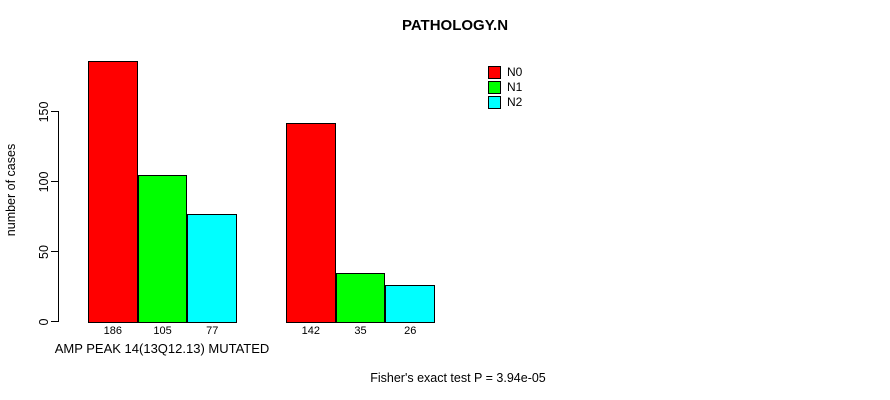 The image size is (890, 400). I want to click on bar-value-group1-N2: 77, so click(212, 331).